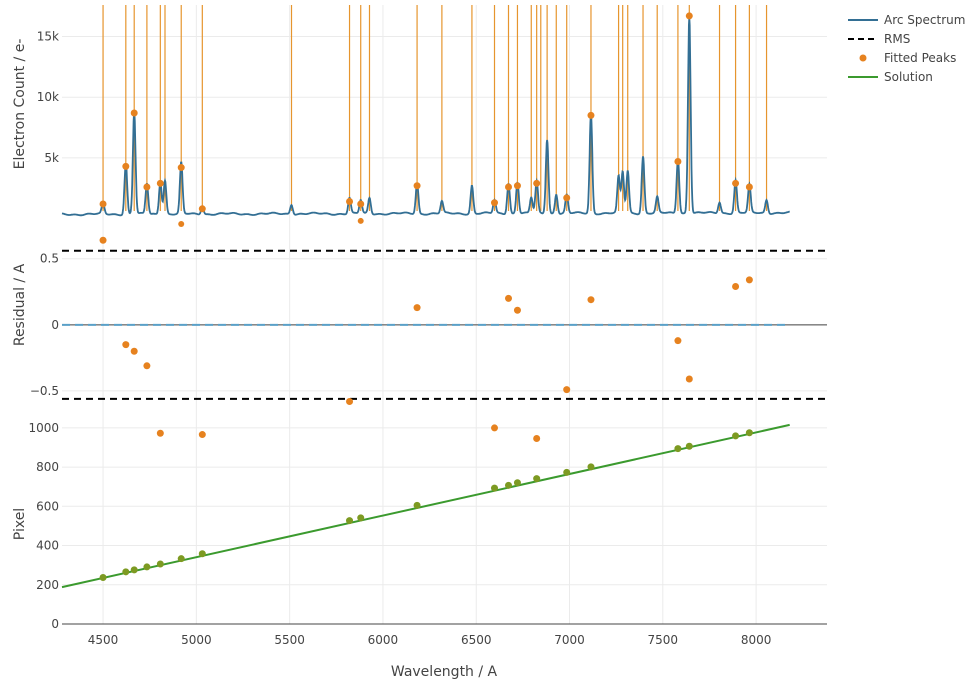 This screenshot has height=688, width=967. What do you see at coordinates (444, 672) in the screenshot?
I see `x-axis-title: Wavelength / A` at bounding box center [444, 672].